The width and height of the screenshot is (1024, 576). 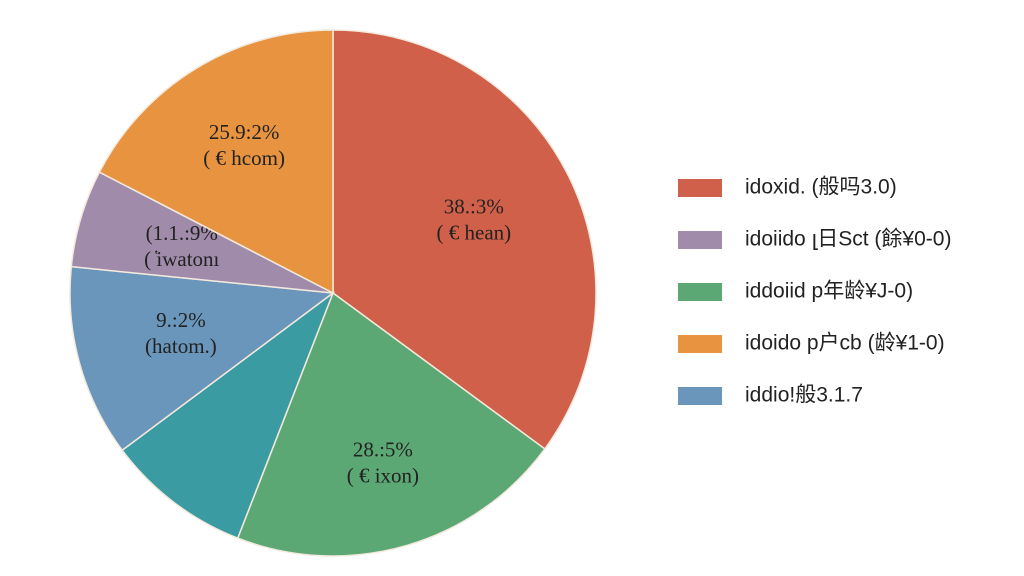 I want to click on legend-label: iddio!般3.1.7, so click(x=804, y=395).